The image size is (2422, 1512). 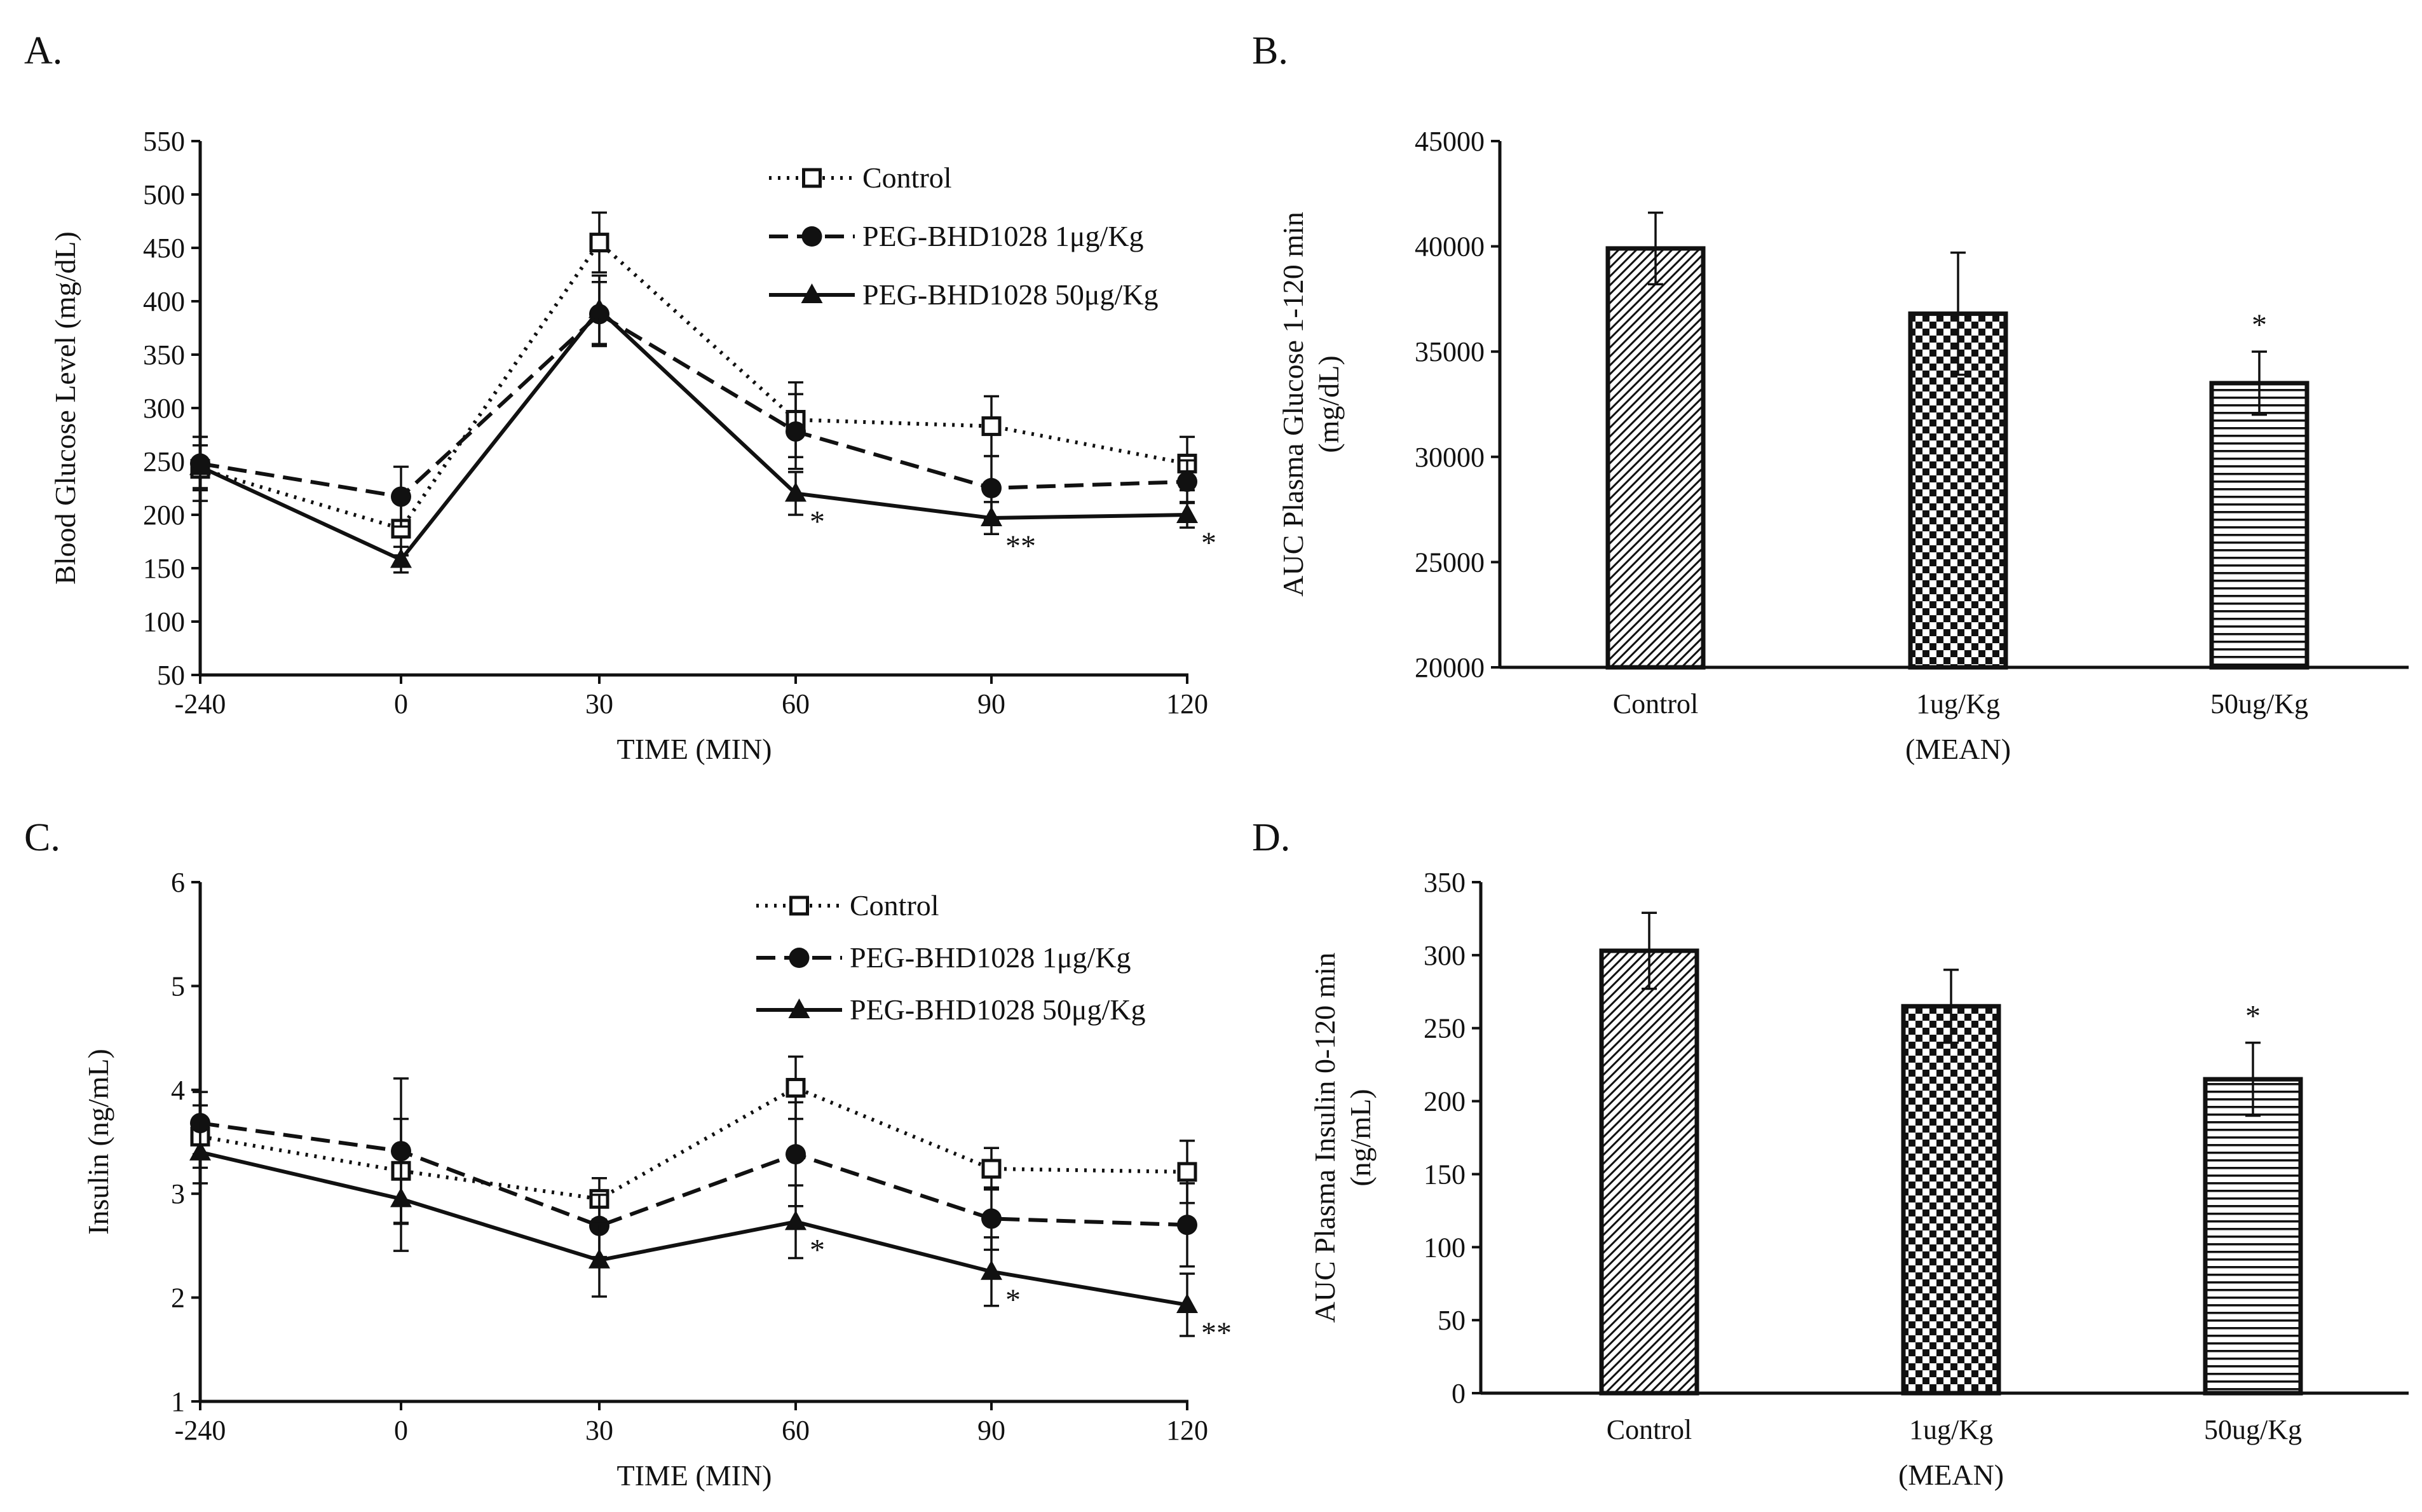 What do you see at coordinates (43, 50) in the screenshot?
I see `panel-label: A.` at bounding box center [43, 50].